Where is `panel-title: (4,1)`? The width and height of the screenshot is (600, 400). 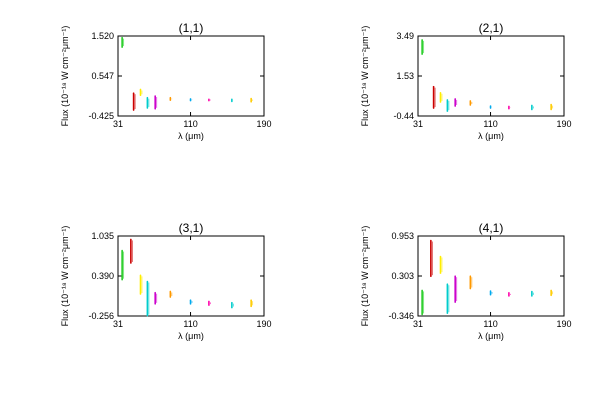 panel-title: (4,1) is located at coordinates (491, 228).